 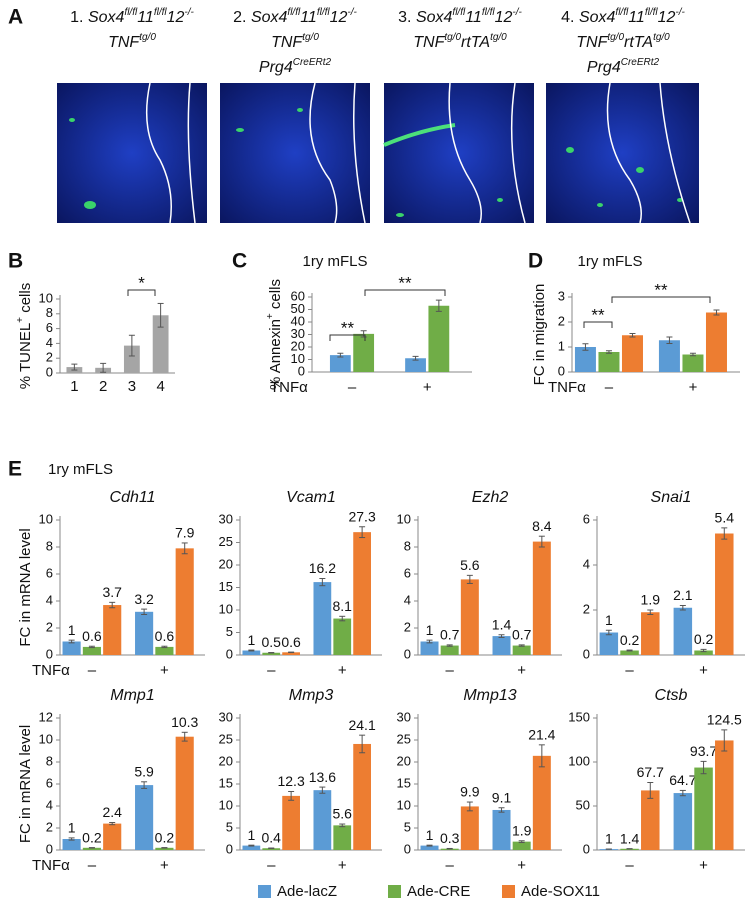 I want to click on genotype: -/-, so click(x=352, y=12).